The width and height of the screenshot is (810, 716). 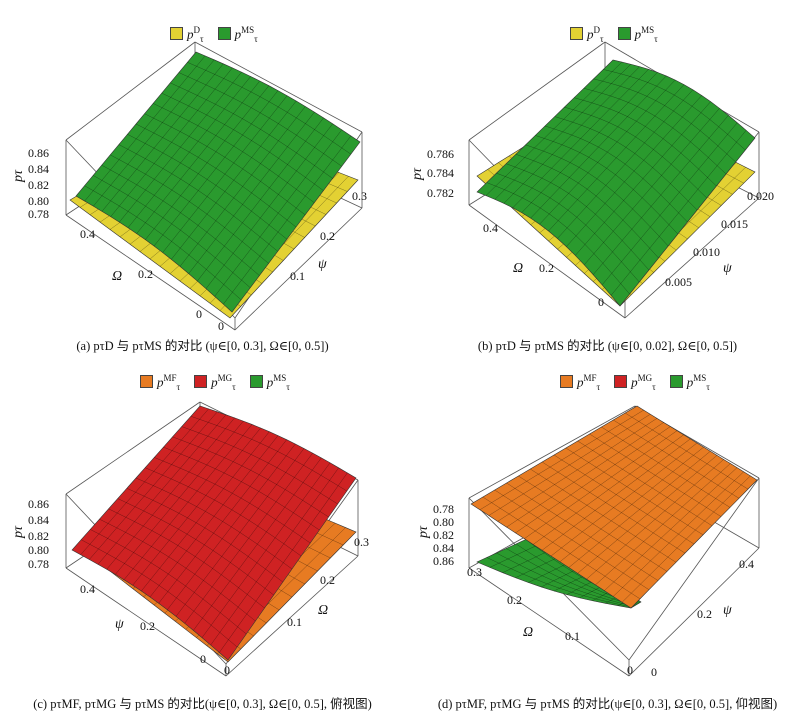 I want to click on y-axis-label-b: Ω, so click(x=518, y=268).